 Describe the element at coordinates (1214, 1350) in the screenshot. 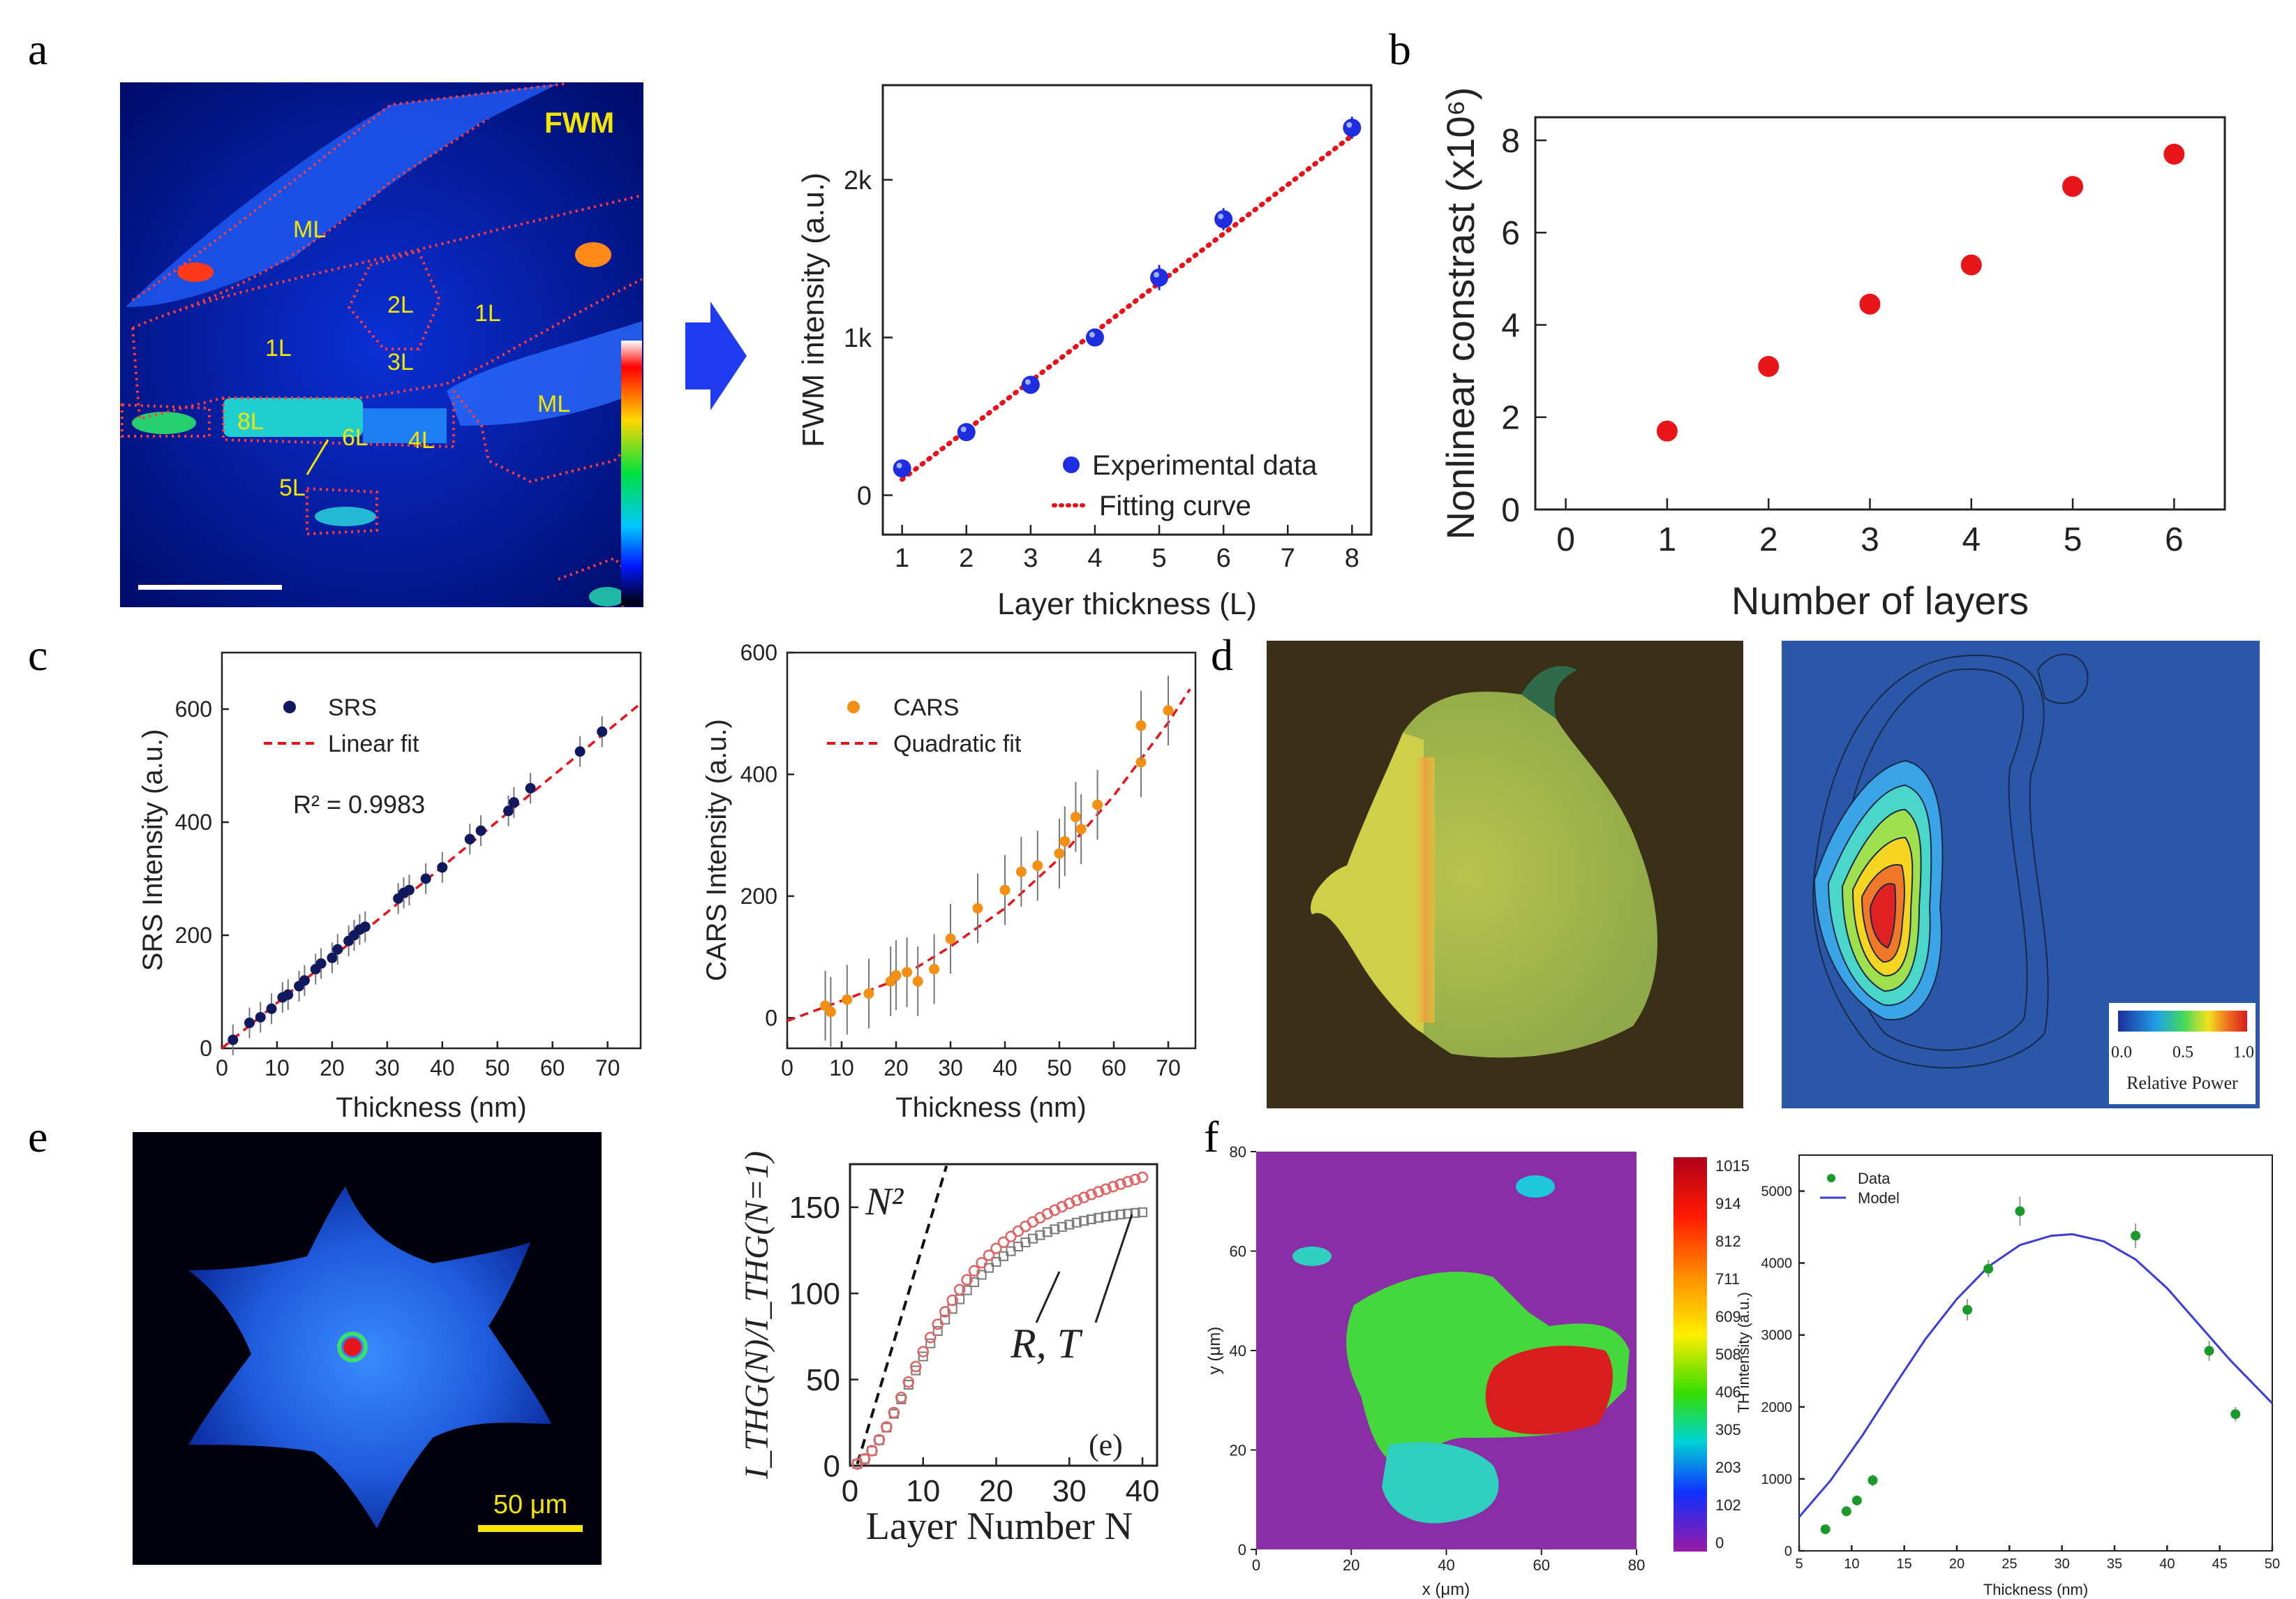

I see `th-map-ylabel: y (μm)` at that location.